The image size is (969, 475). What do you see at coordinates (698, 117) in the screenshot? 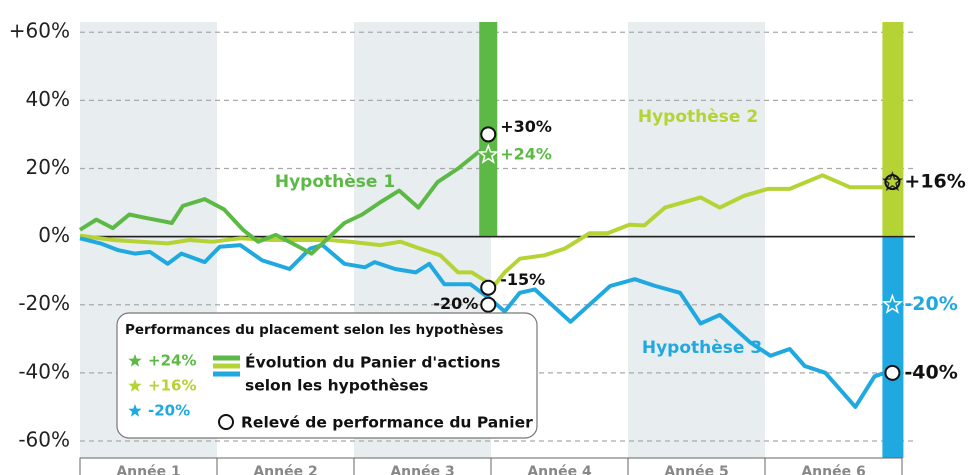
I see `series-label: Hypothèse 2` at bounding box center [698, 117].